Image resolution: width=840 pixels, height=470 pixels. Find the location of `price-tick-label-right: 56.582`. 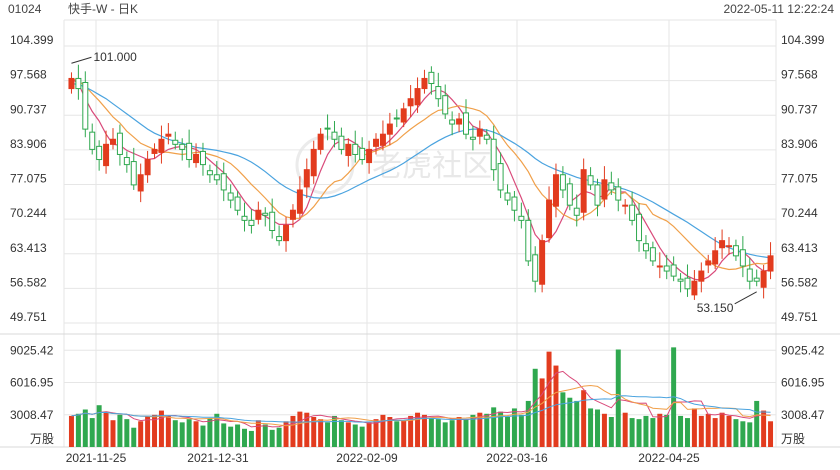

price-tick-label-right: 56.582 is located at coordinates (799, 282).